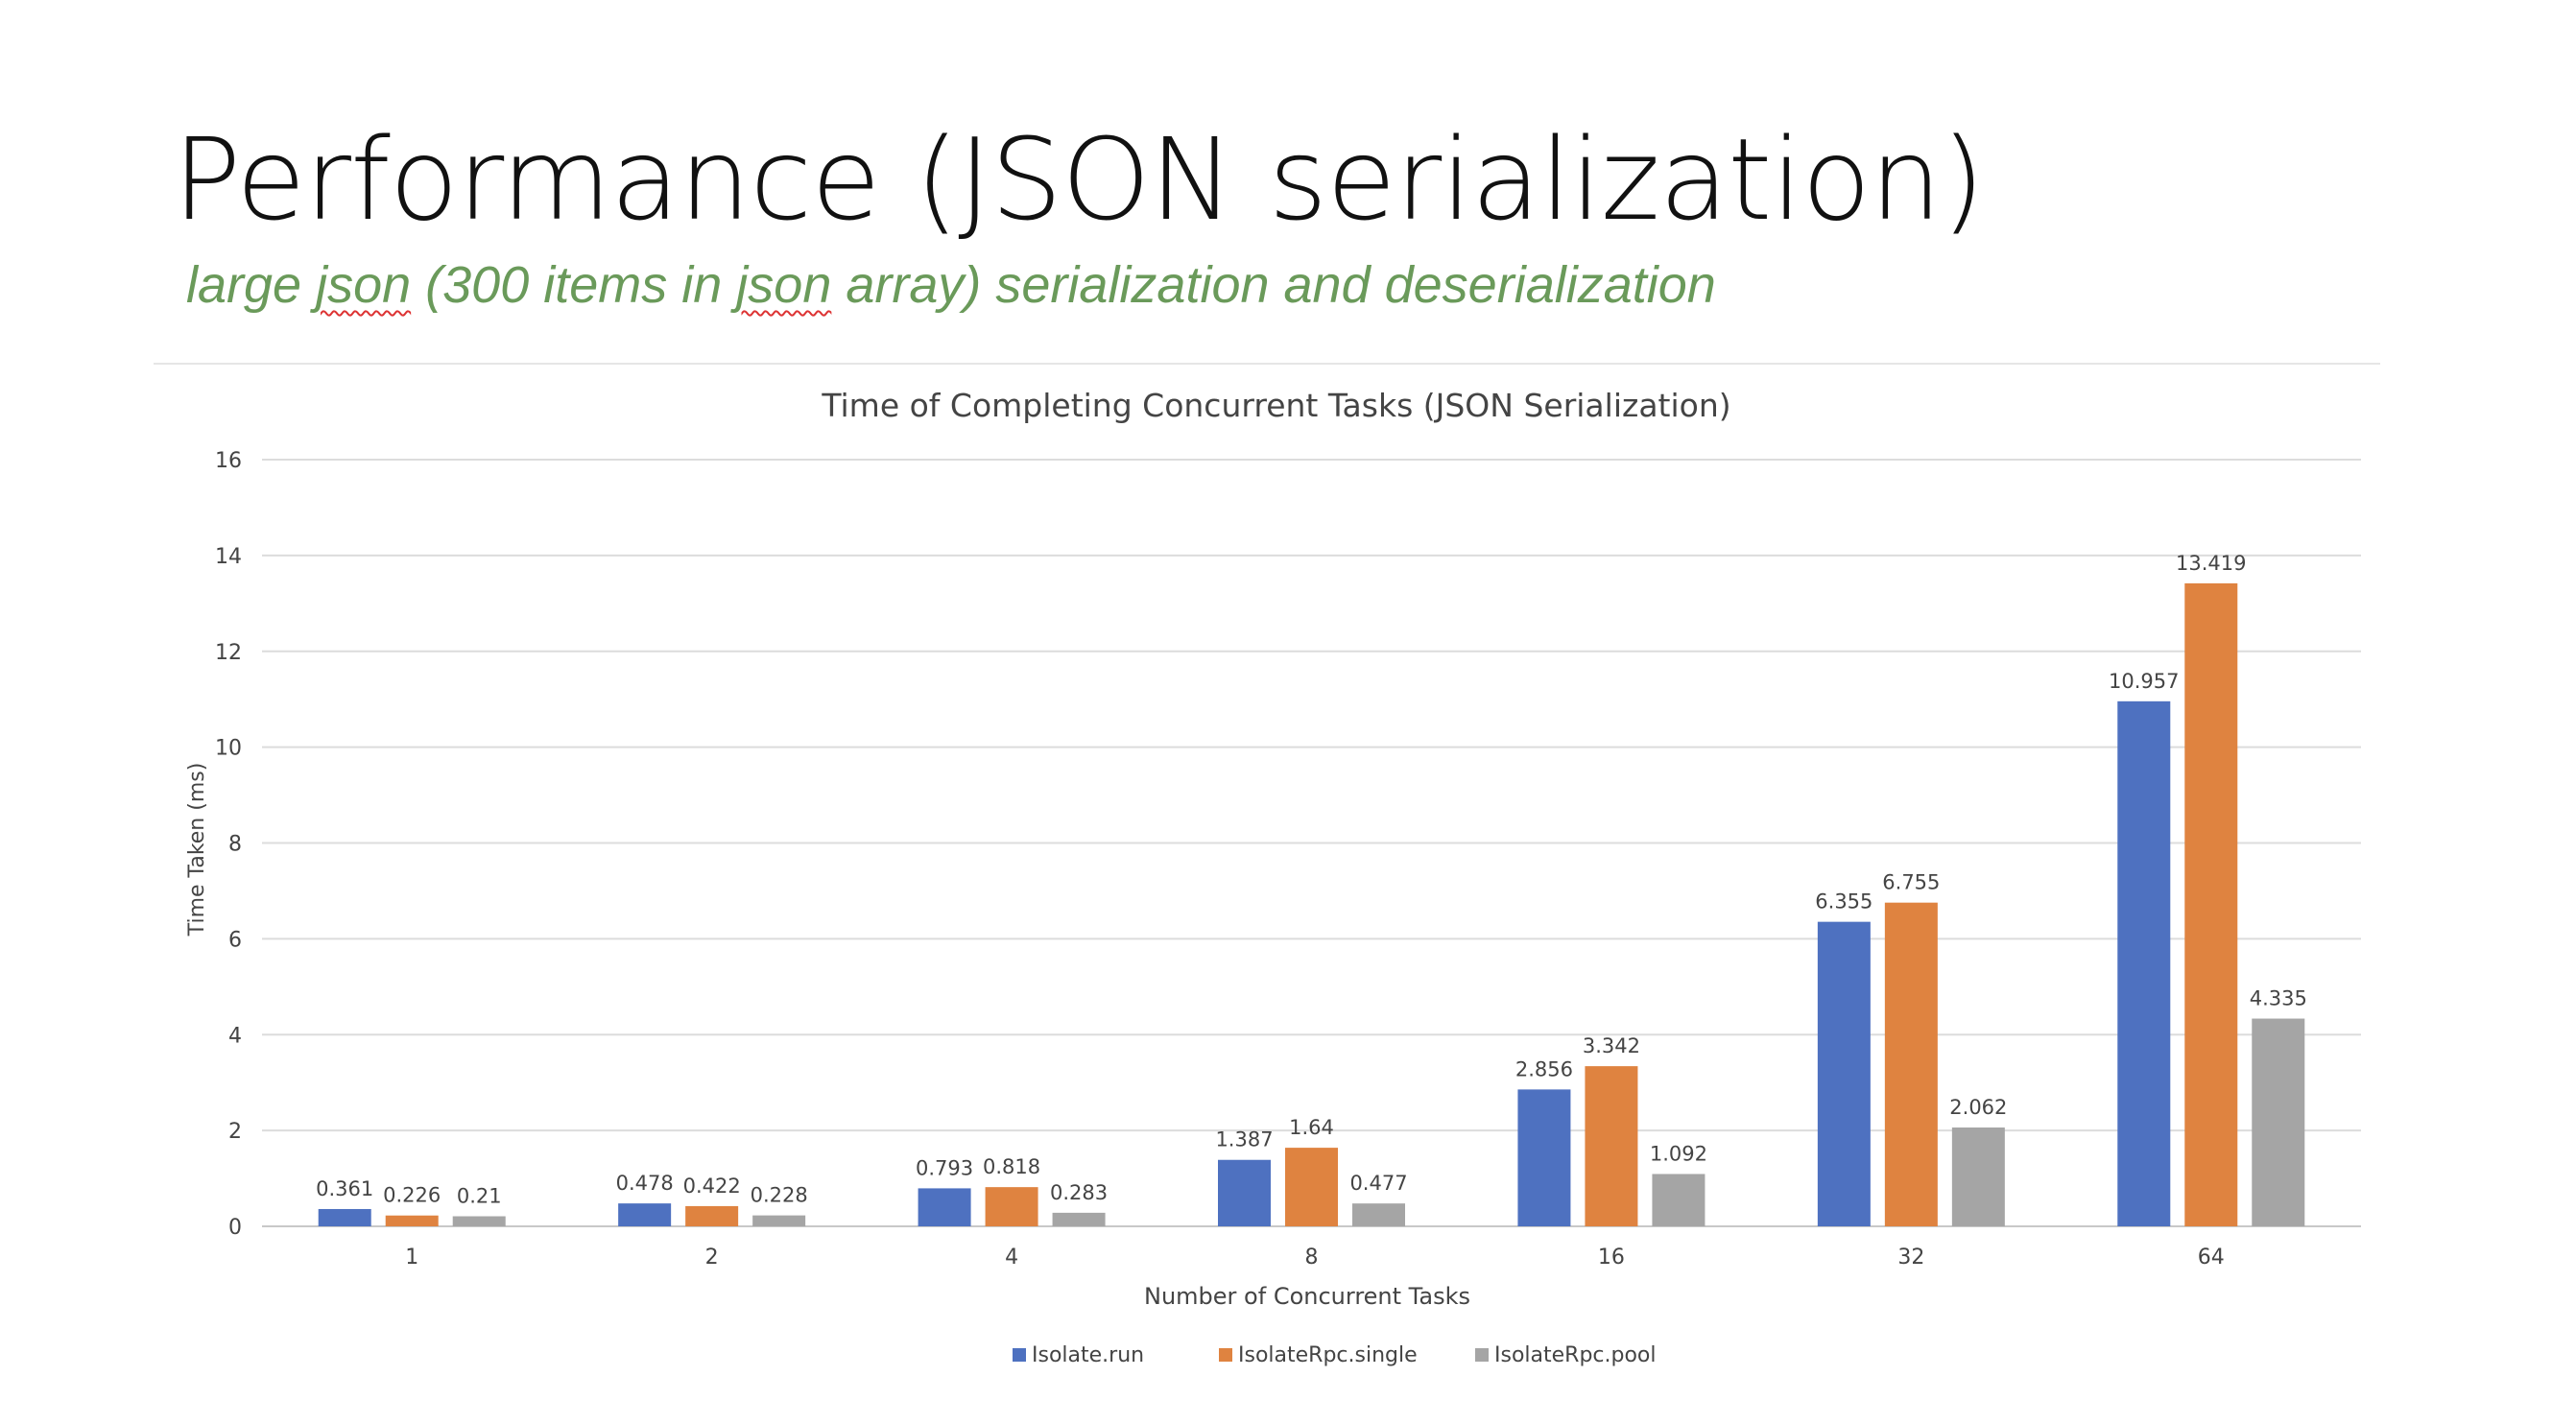  Describe the element at coordinates (1911, 882) in the screenshot. I see `data-label: 6.755` at that location.